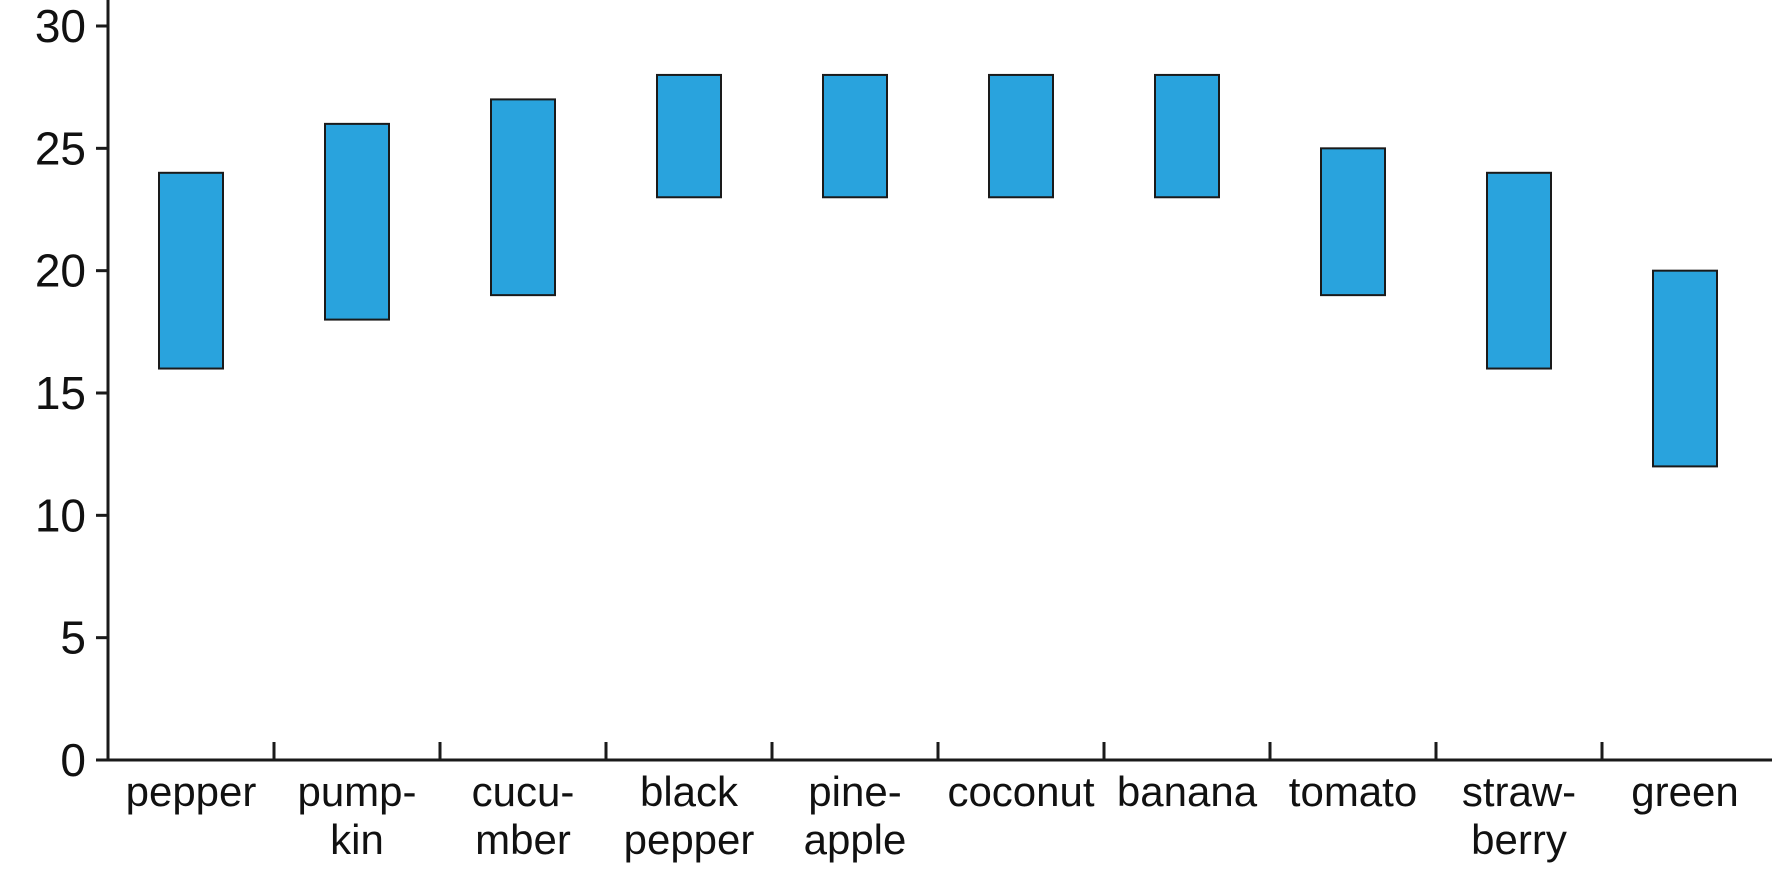 The height and width of the screenshot is (877, 1779). I want to click on y-tick-label: 5, so click(73, 638).